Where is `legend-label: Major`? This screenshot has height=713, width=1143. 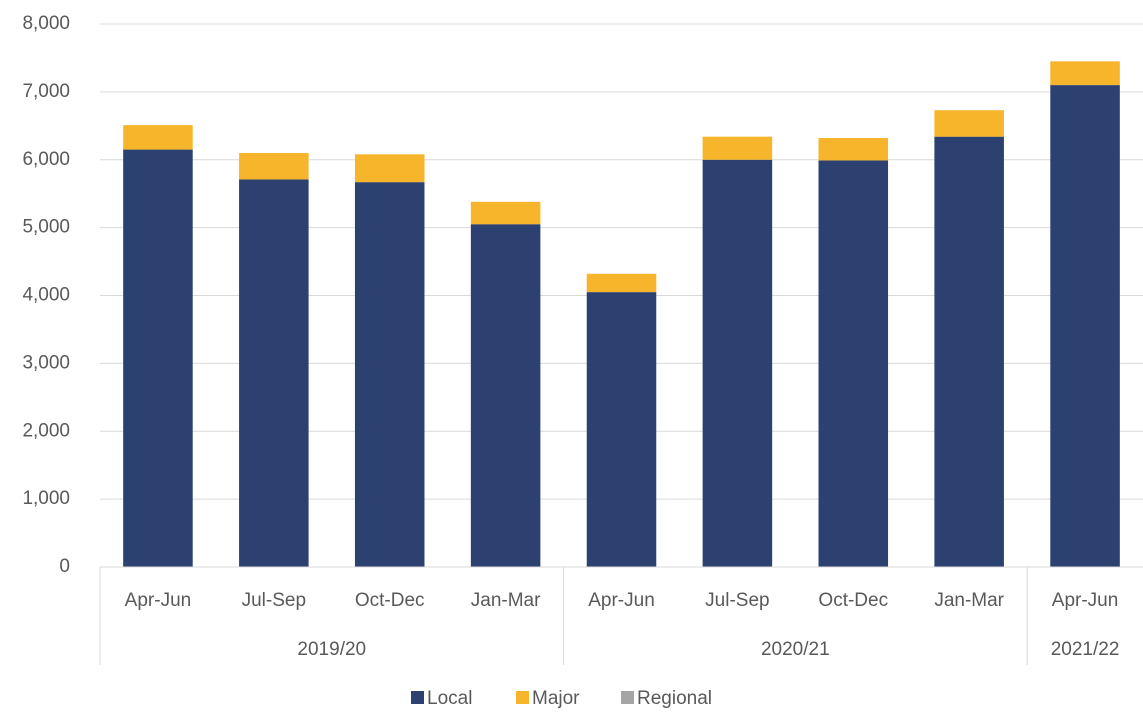
legend-label: Major is located at coordinates (556, 698).